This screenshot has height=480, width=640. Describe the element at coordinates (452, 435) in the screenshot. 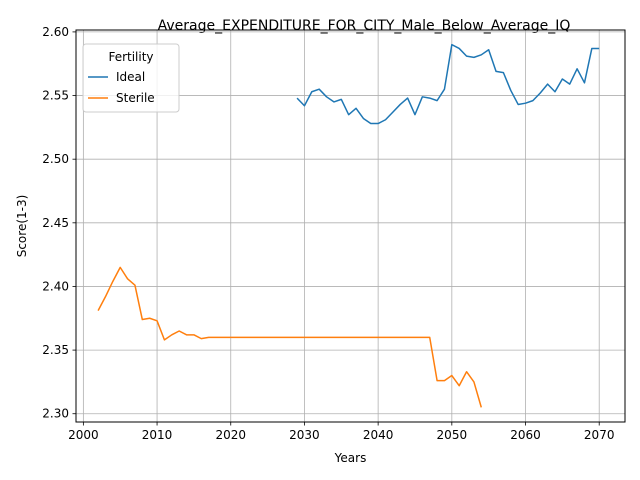

I see `x-tick-label: 2050` at that location.